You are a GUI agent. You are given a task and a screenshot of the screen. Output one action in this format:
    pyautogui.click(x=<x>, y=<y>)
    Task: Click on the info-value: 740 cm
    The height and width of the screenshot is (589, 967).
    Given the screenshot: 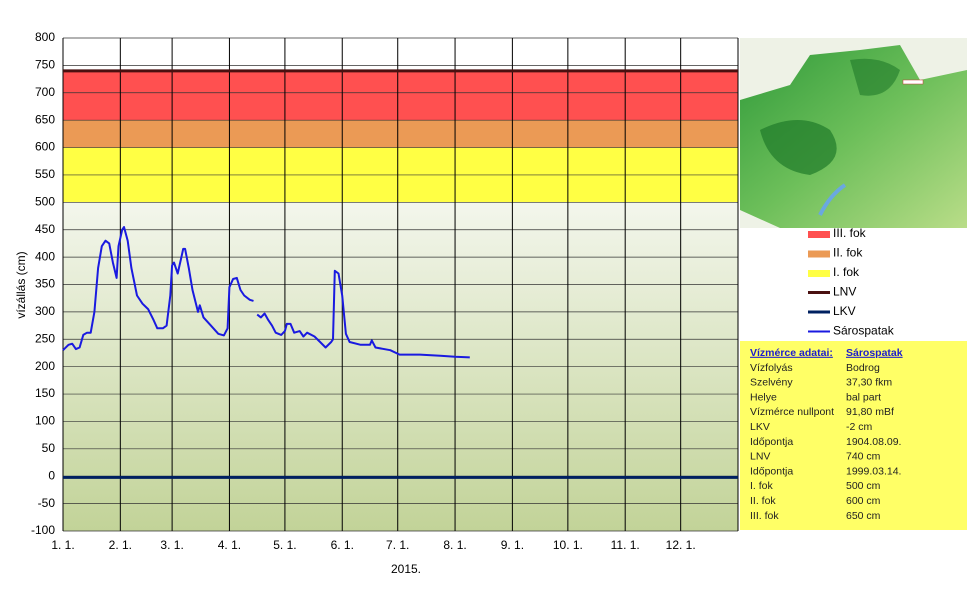 What is the action you would take?
    pyautogui.click(x=863, y=457)
    